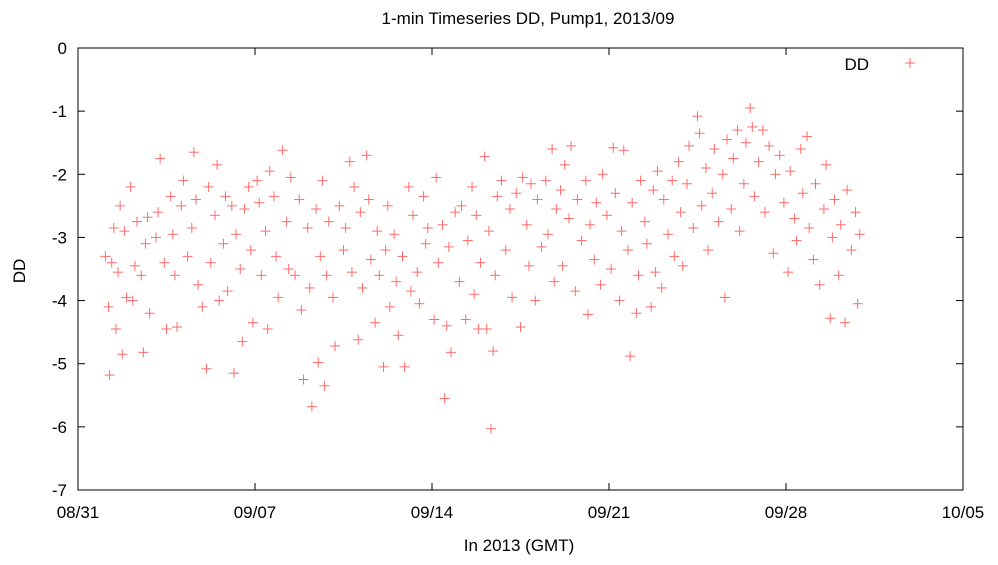 The width and height of the screenshot is (998, 565). Describe the element at coordinates (59, 111) in the screenshot. I see `y-tick-label: -1` at that location.